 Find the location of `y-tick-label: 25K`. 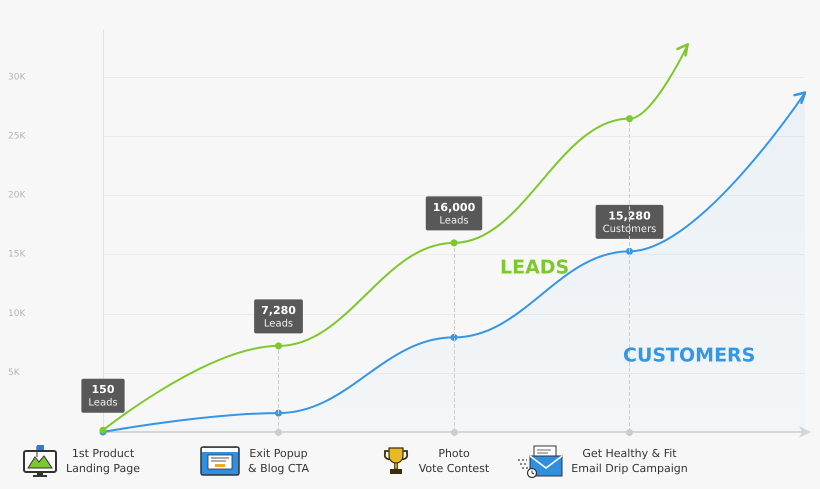

y-tick-label: 25K is located at coordinates (17, 136).